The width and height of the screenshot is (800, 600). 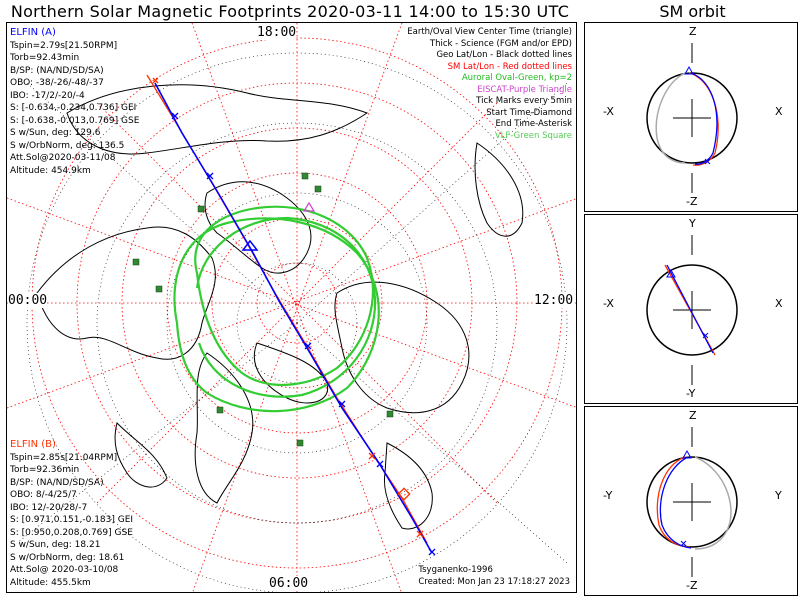 I want to click on legend-item: Earth/Oval View Center Time (triangle), so click(x=489, y=32).